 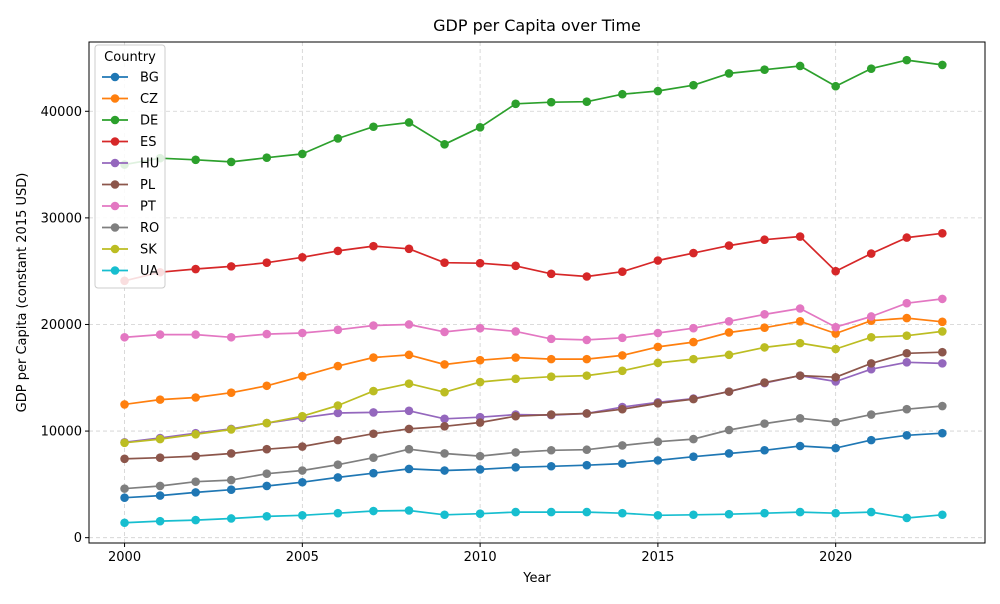 What do you see at coordinates (480, 557) in the screenshot?
I see `x-tick-label: 2010` at bounding box center [480, 557].